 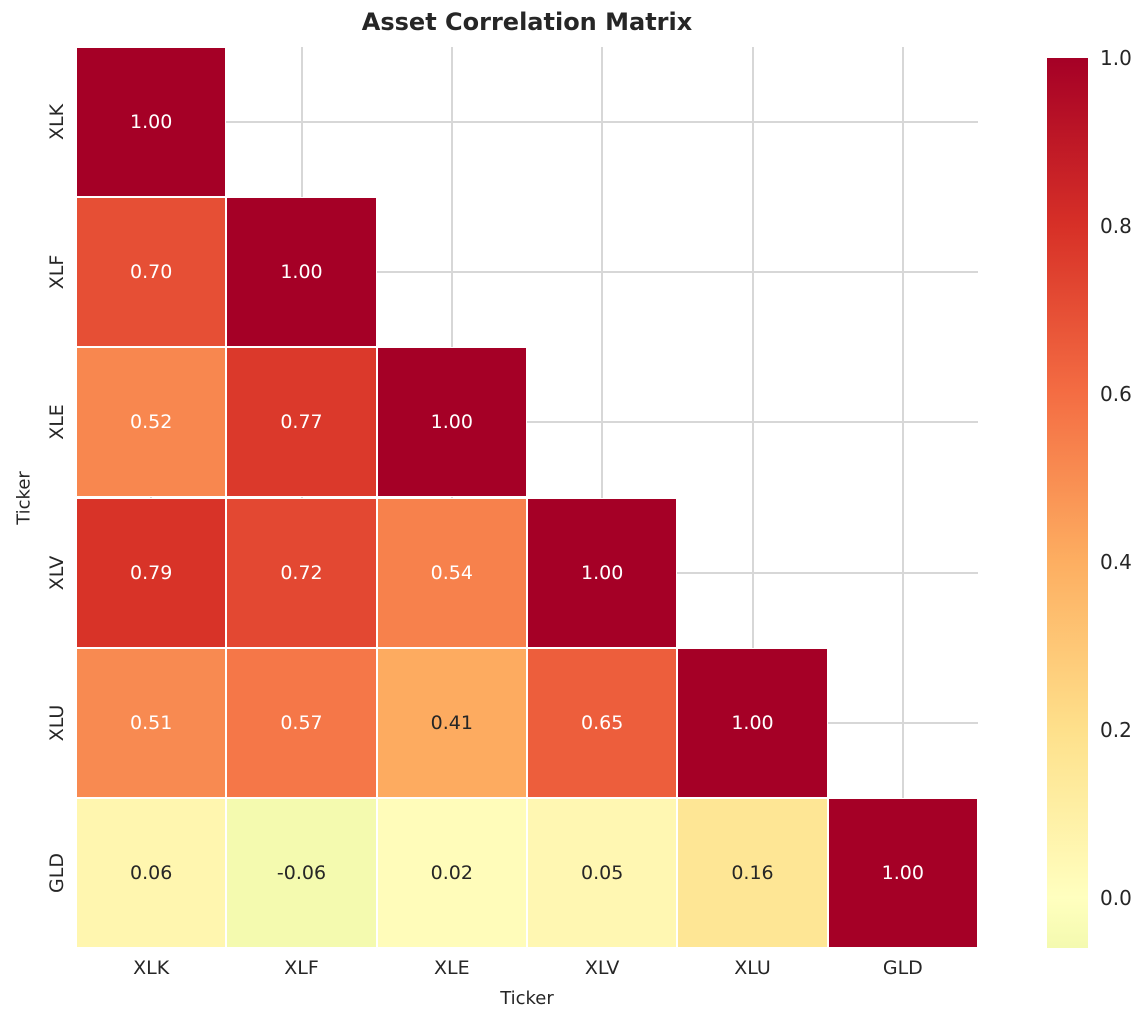 I want to click on chart-title: Asset Correlation Matrix, so click(x=527, y=22).